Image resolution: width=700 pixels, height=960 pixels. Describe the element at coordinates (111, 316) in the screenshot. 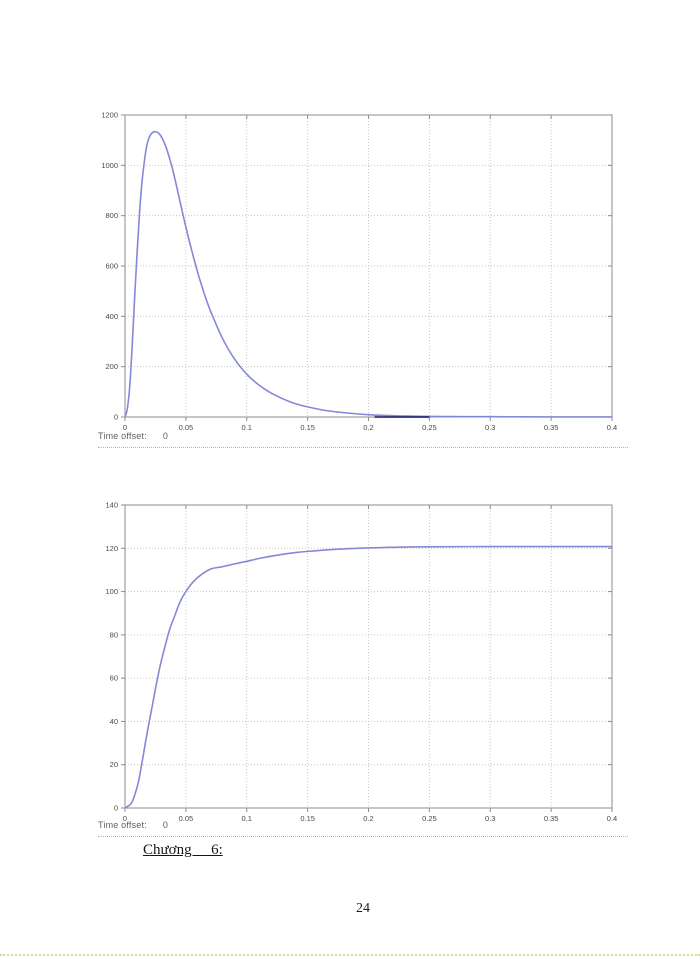

I see `y-tick-label: 400` at that location.